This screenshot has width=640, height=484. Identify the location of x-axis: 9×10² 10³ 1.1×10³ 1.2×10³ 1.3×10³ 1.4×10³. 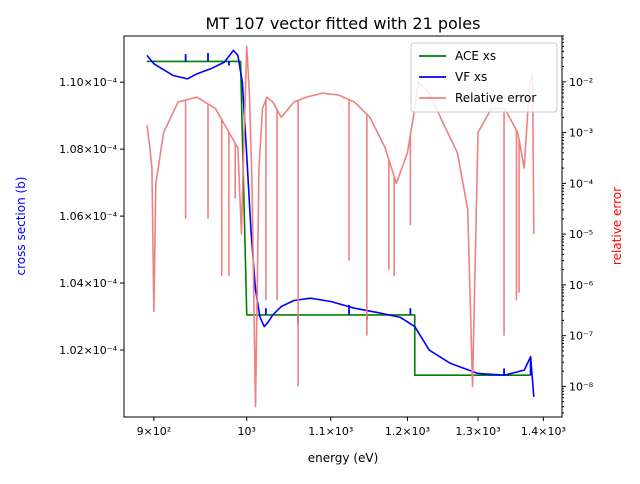
(351, 427).